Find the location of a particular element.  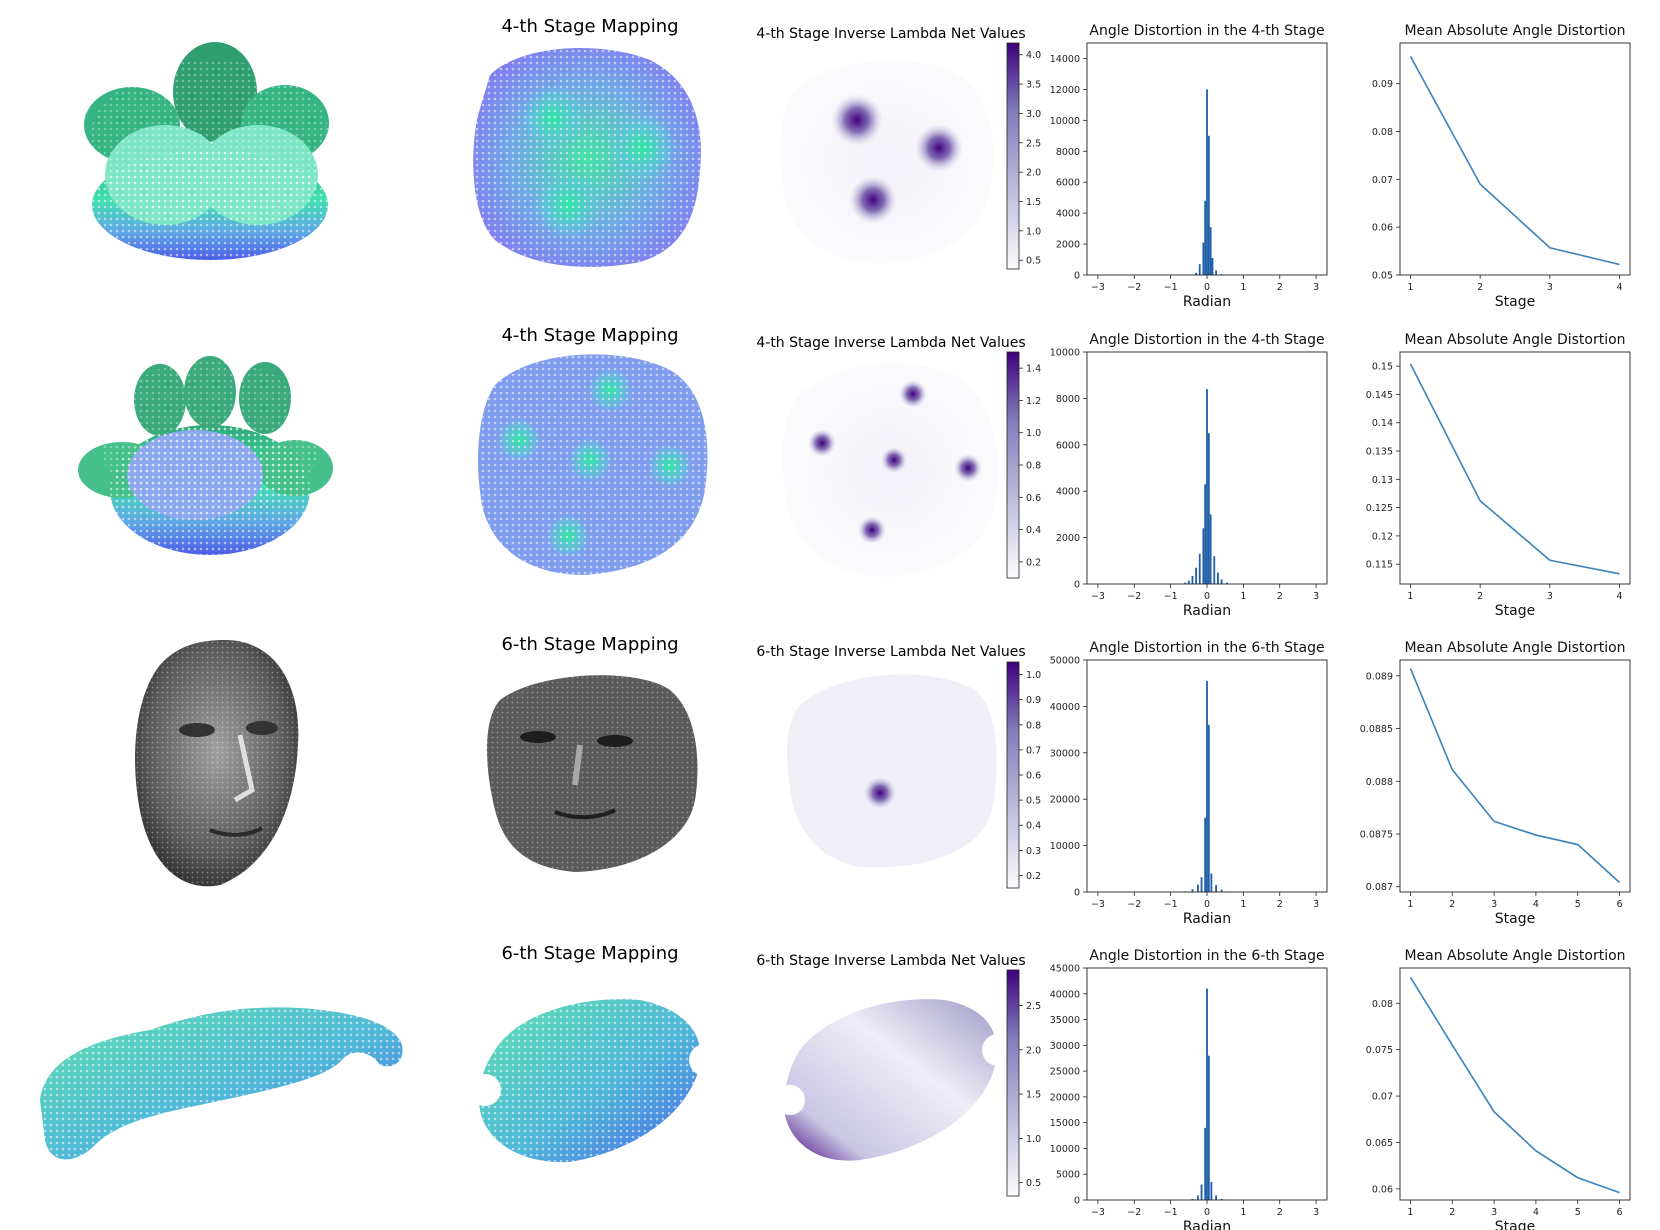

mapping-title-1: 4-th Stage Mapping is located at coordinates (589, 26).